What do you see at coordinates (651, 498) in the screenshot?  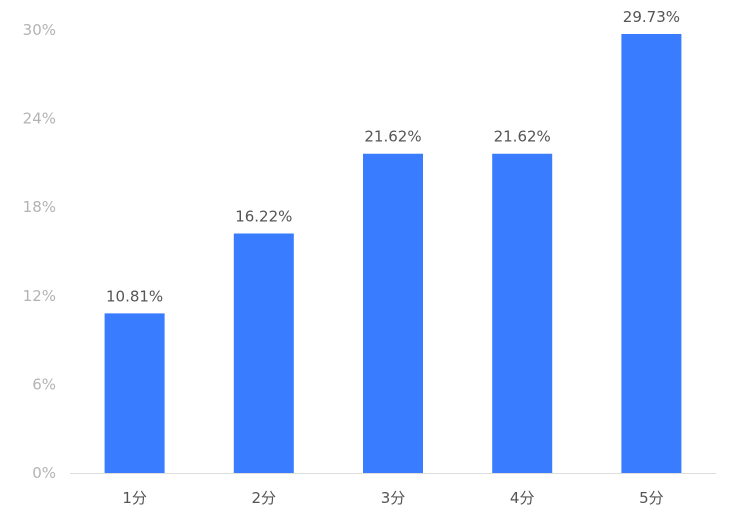 I see `x-tick-label: 5分` at bounding box center [651, 498].